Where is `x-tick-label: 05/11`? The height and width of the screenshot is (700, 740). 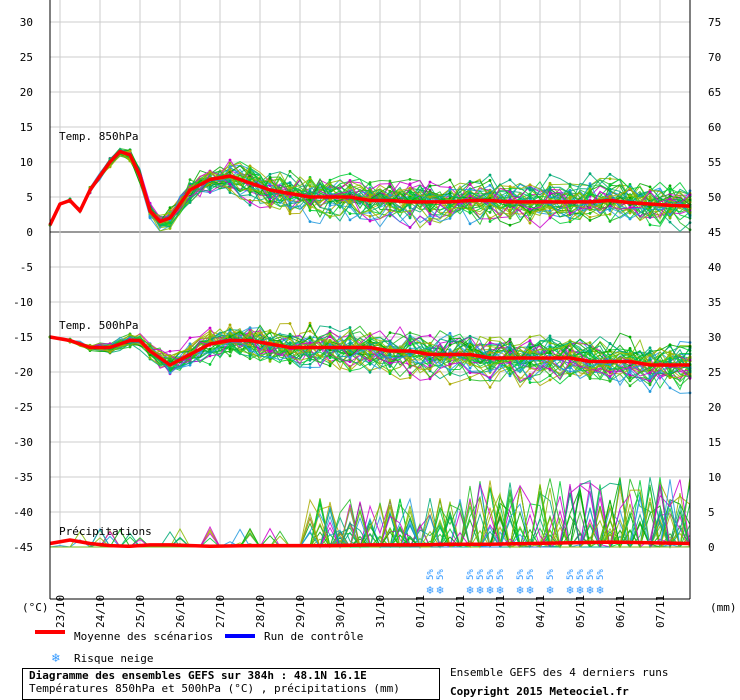
x-tick-label: 05/11 is located at coordinates (580, 611).